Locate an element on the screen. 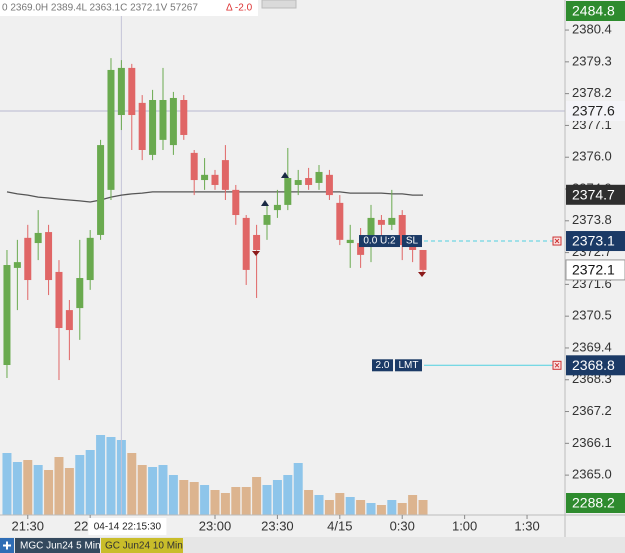  x-tick-label: 23:30 is located at coordinates (277, 525).